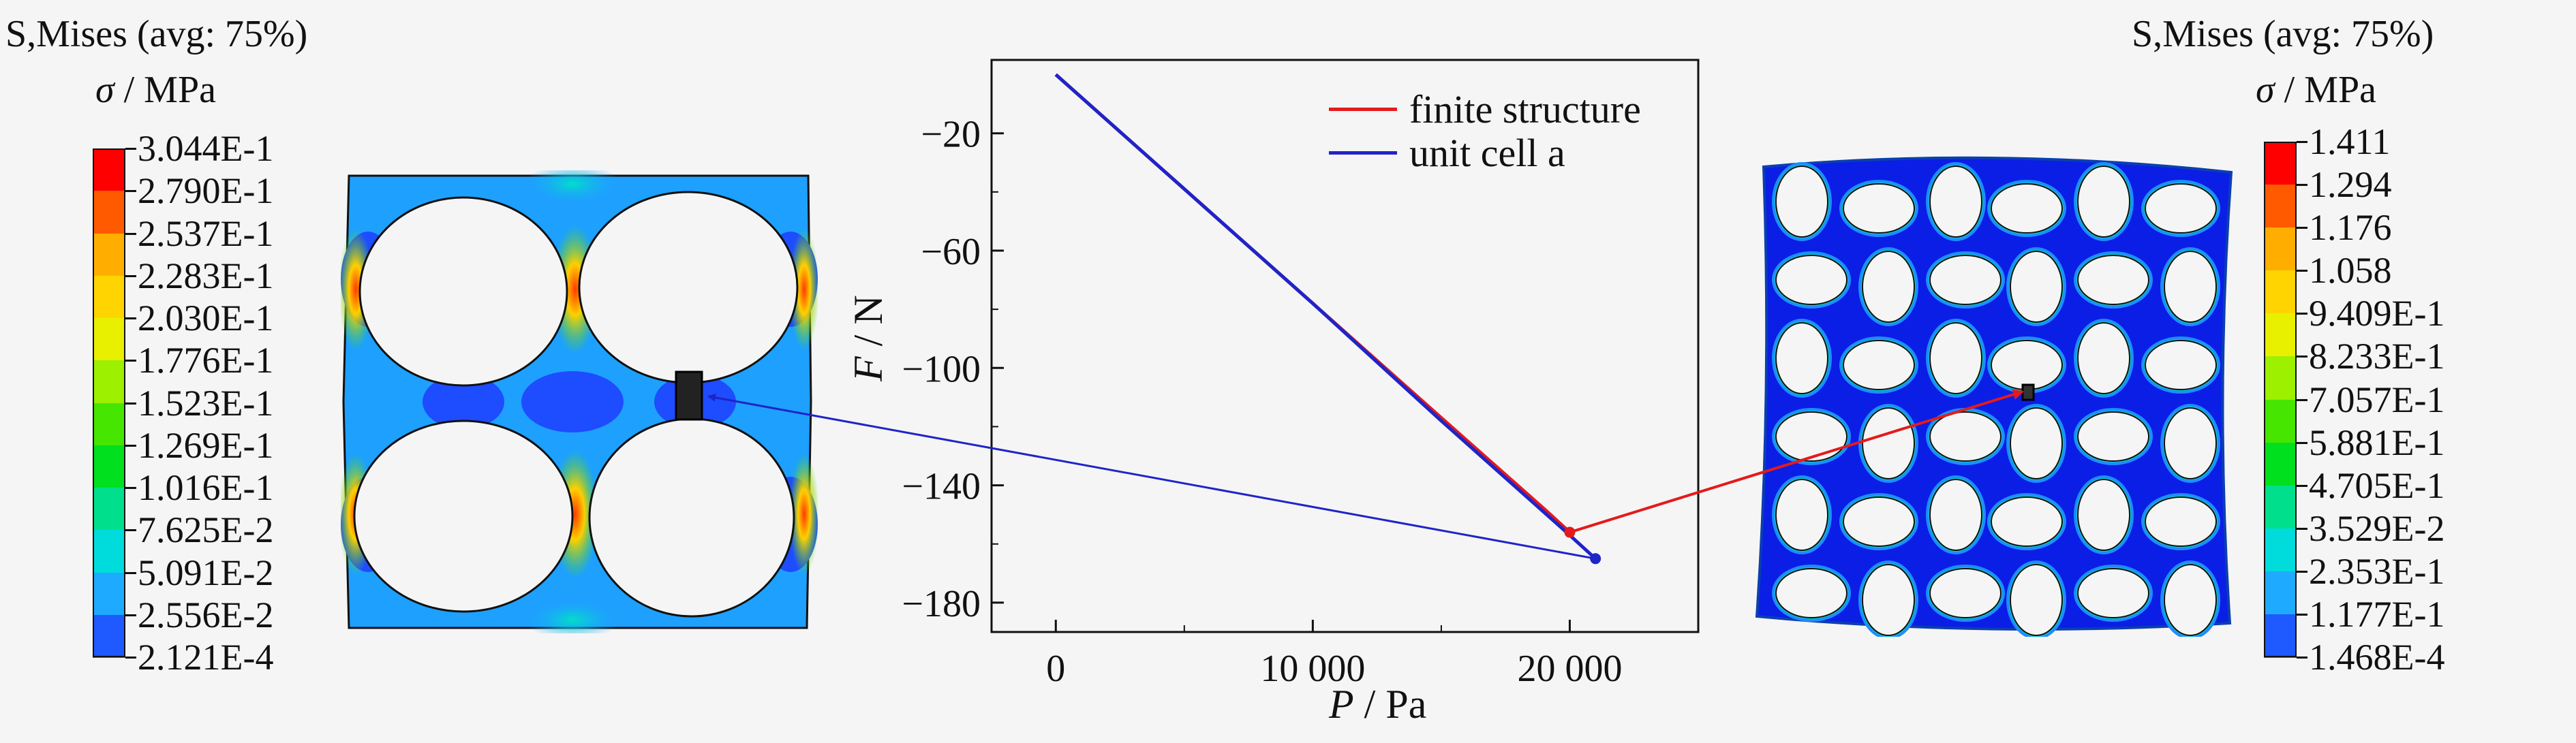 This screenshot has width=2576, height=743. I want to click on connector-finite-structure-arrow, so click(1796, 462).